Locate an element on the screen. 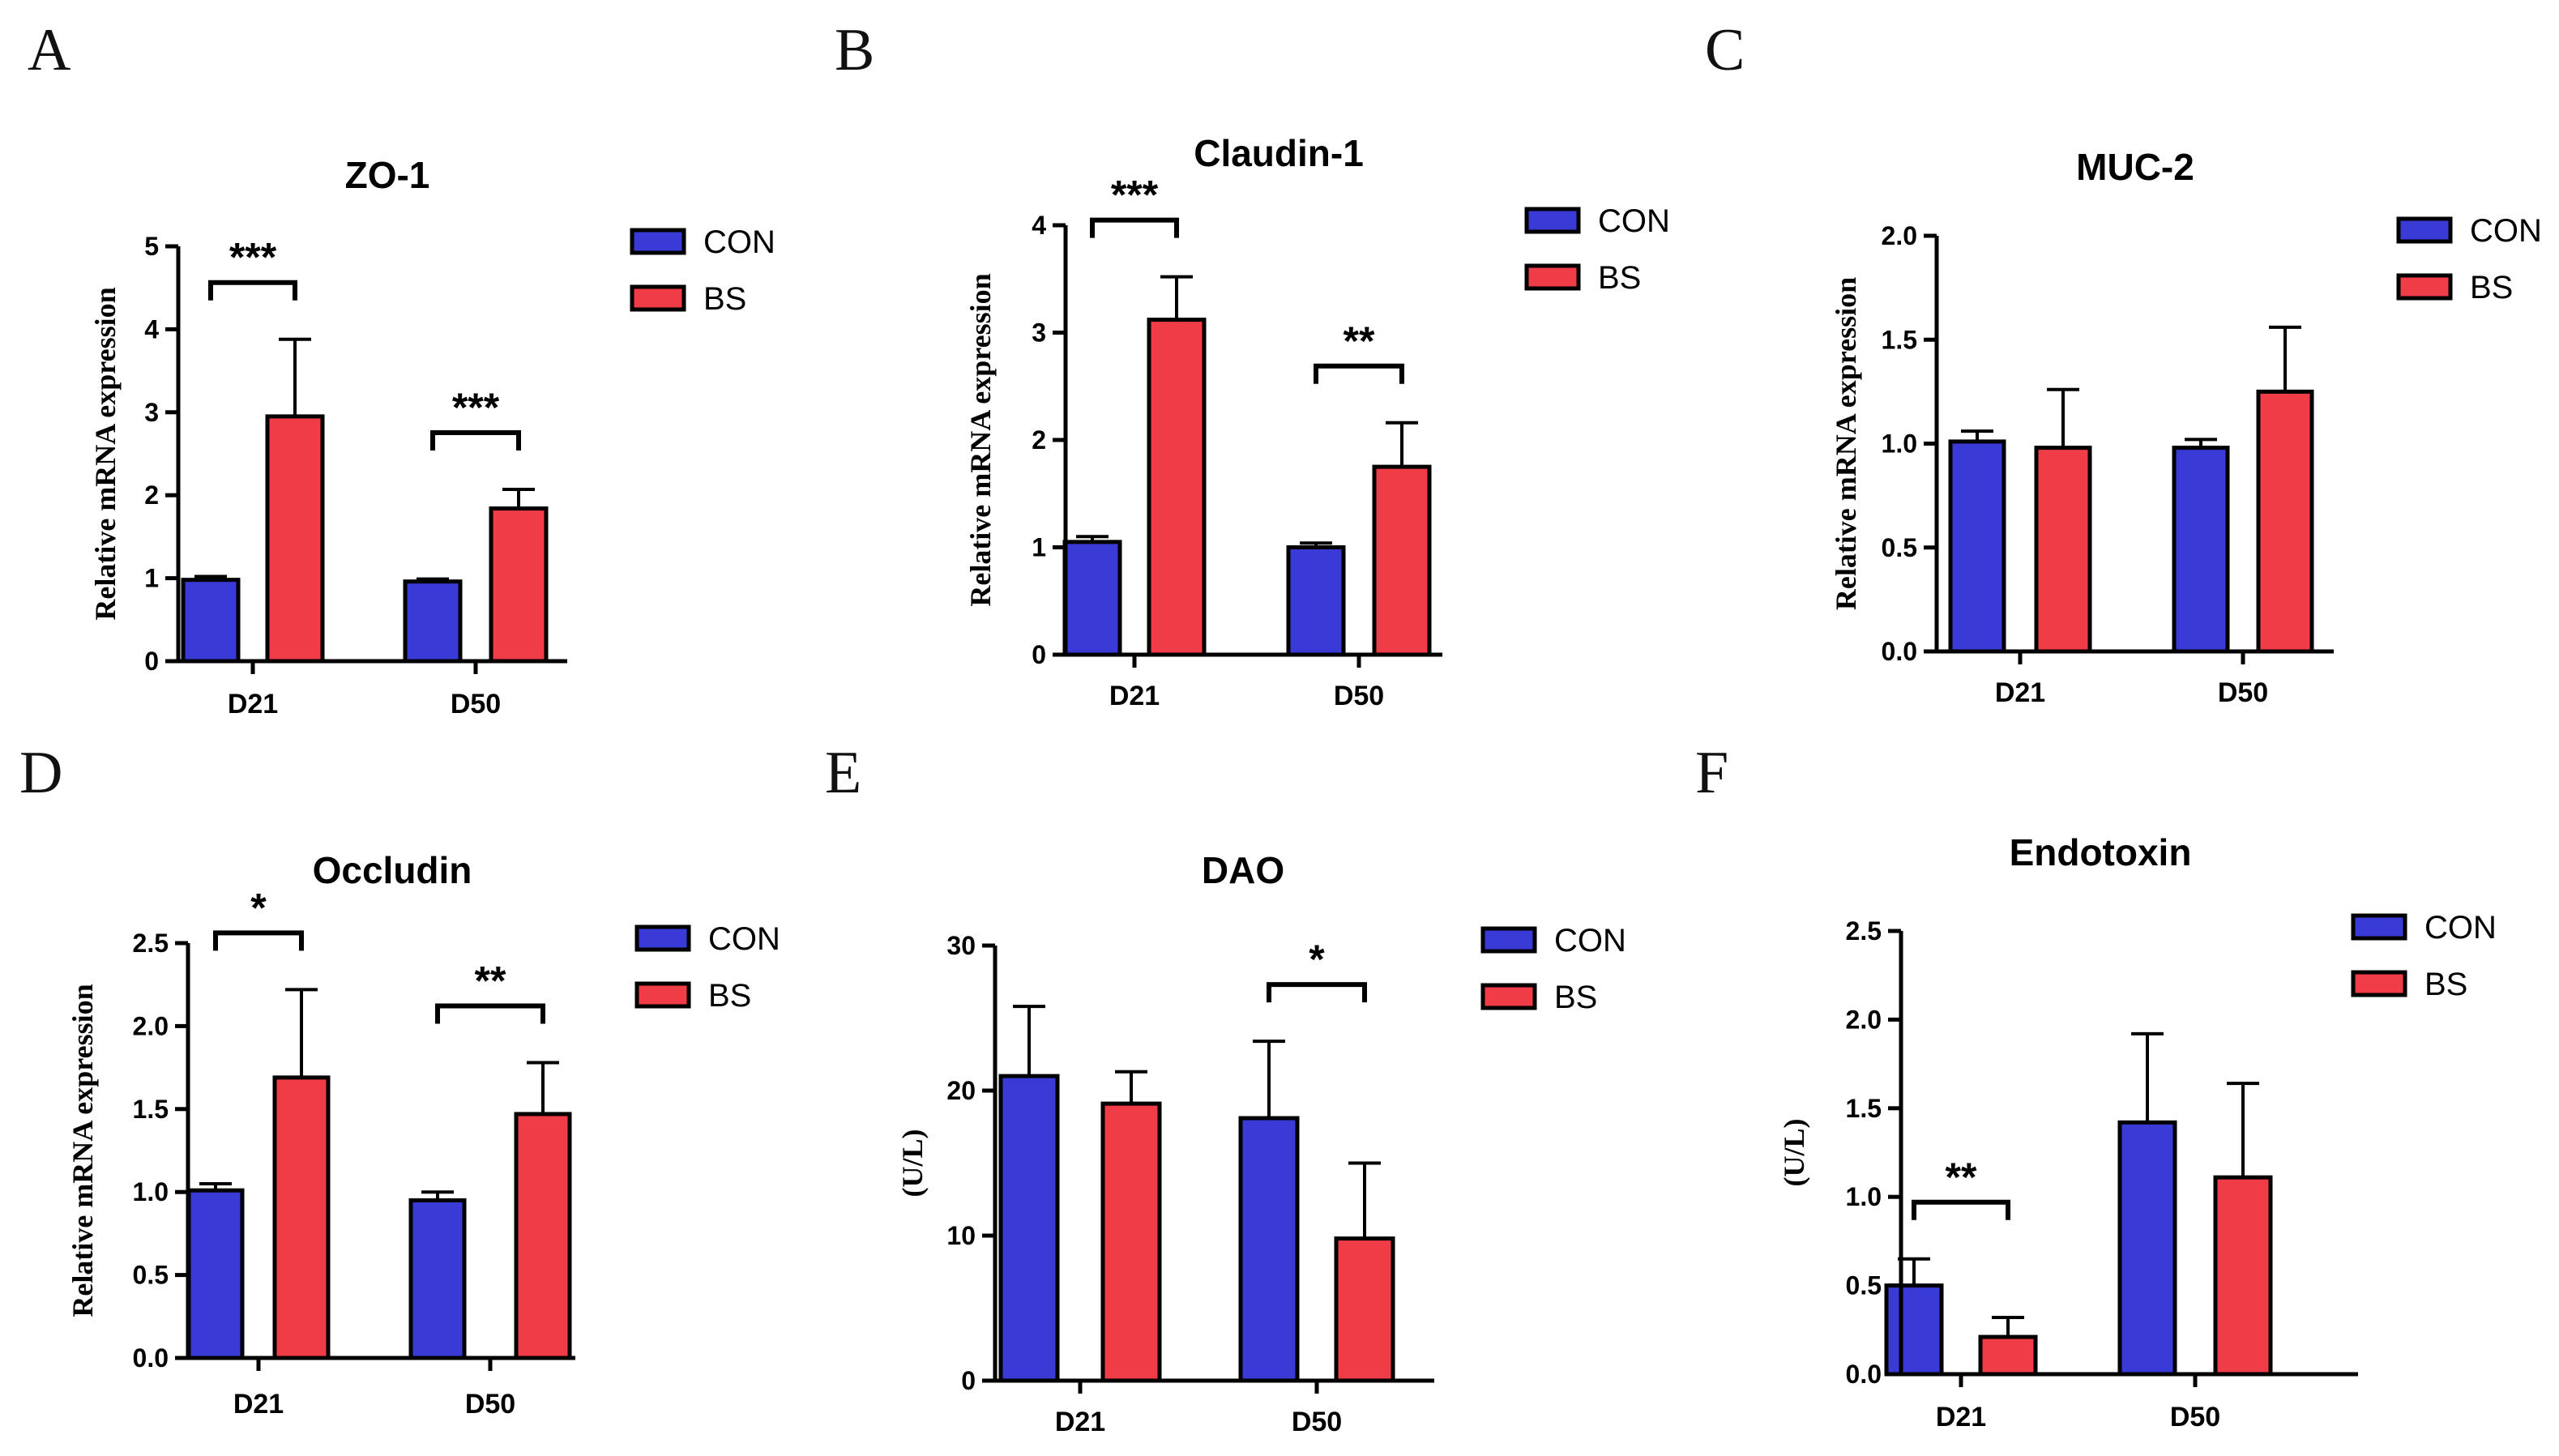 This screenshot has height=1456, width=2559. y-tick-label: 3 is located at coordinates (151, 413).